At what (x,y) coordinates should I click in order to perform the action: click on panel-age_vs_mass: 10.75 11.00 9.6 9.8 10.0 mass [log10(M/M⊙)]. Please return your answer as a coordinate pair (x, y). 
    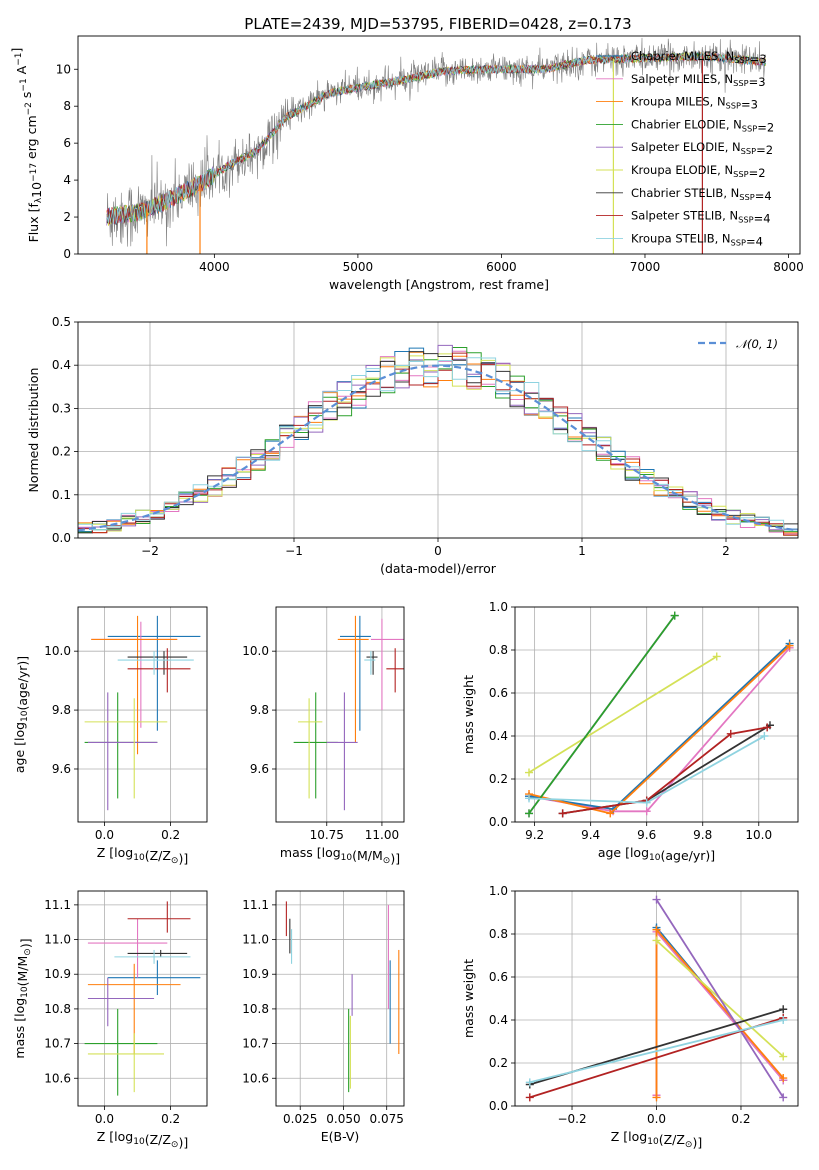
    Looking at the image, I should click on (323, 736).